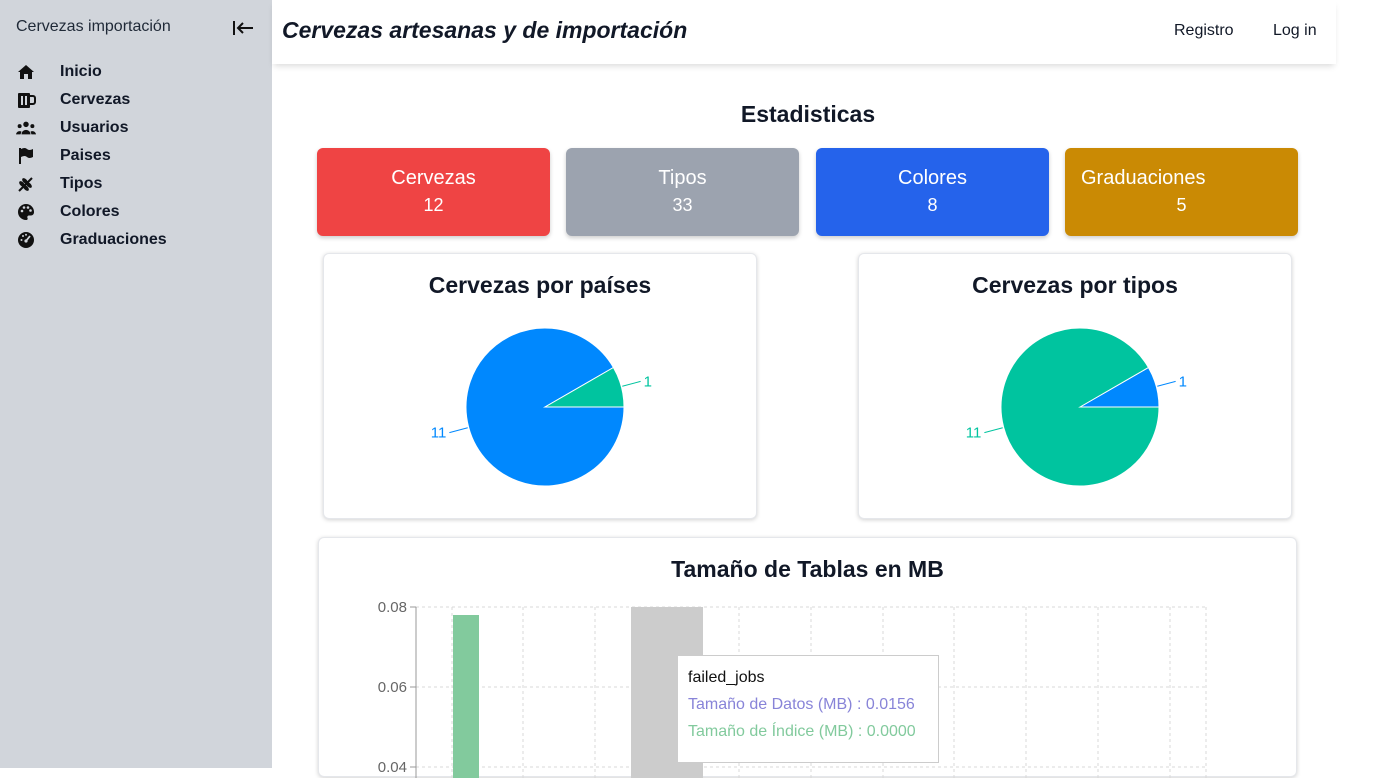  What do you see at coordinates (26, 128) in the screenshot?
I see `users-icon` at bounding box center [26, 128].